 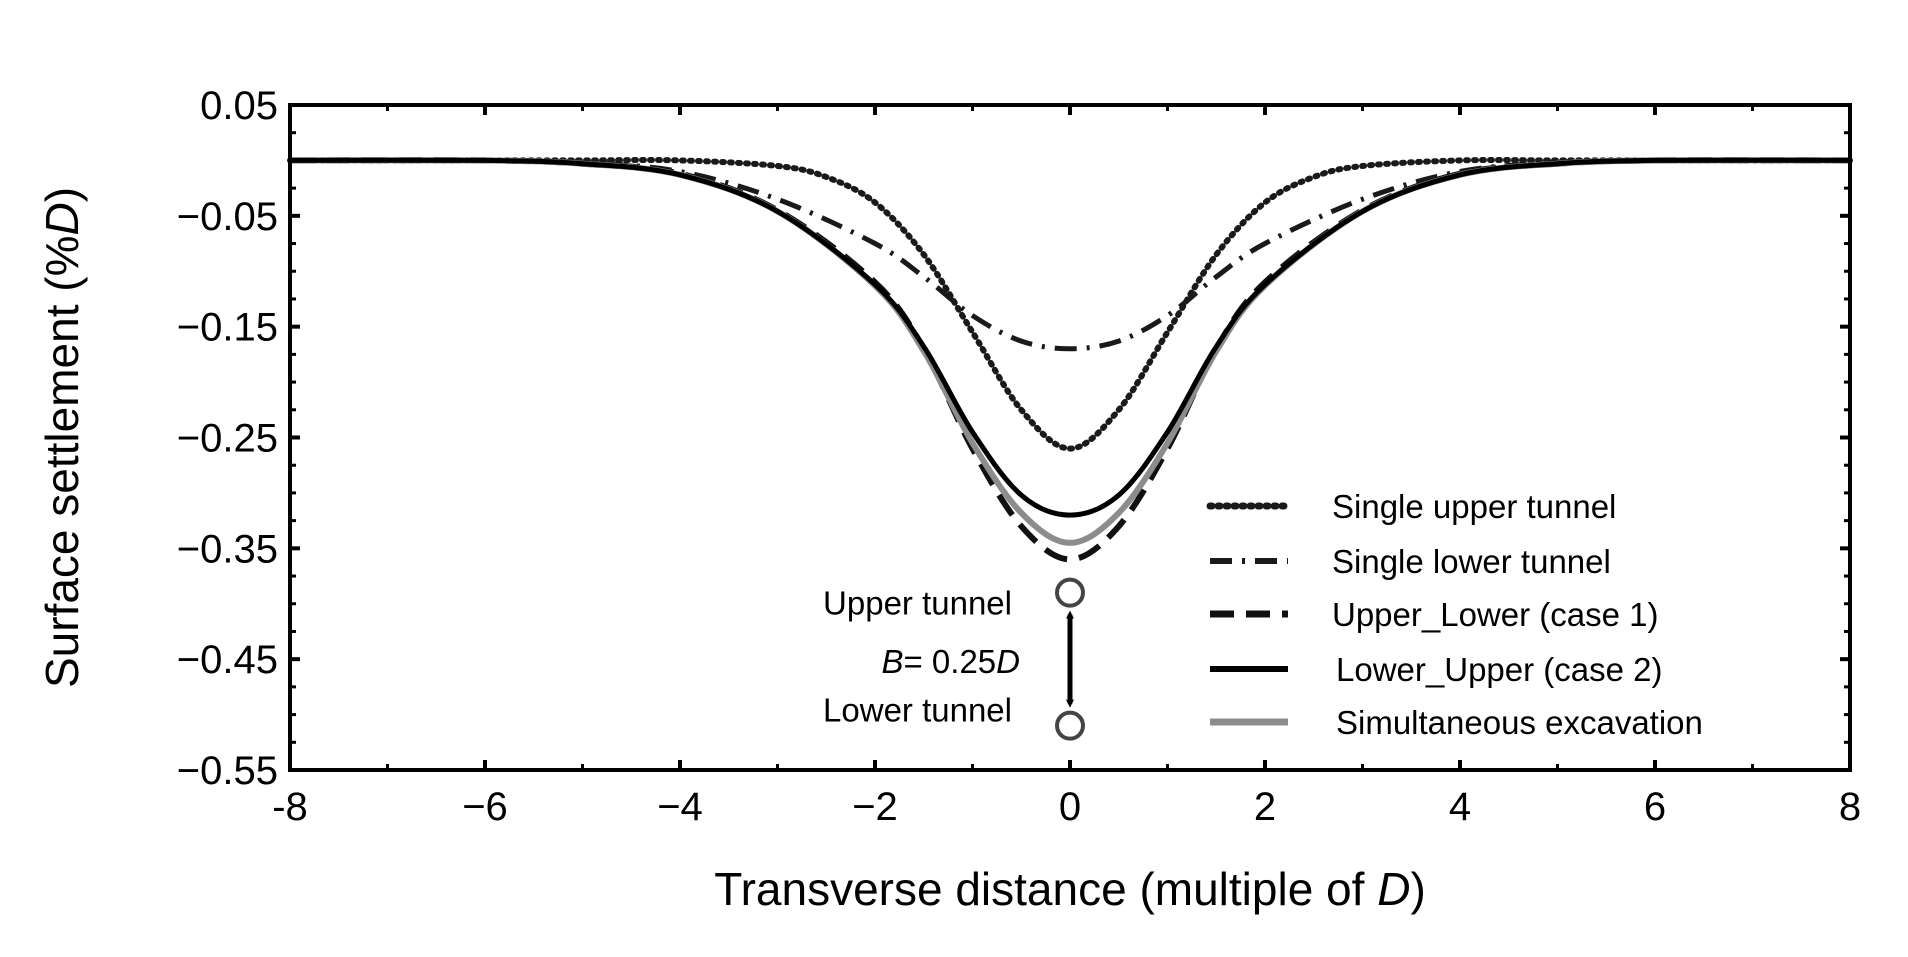 What do you see at coordinates (290, 807) in the screenshot?
I see `x-tick-label: -8` at bounding box center [290, 807].